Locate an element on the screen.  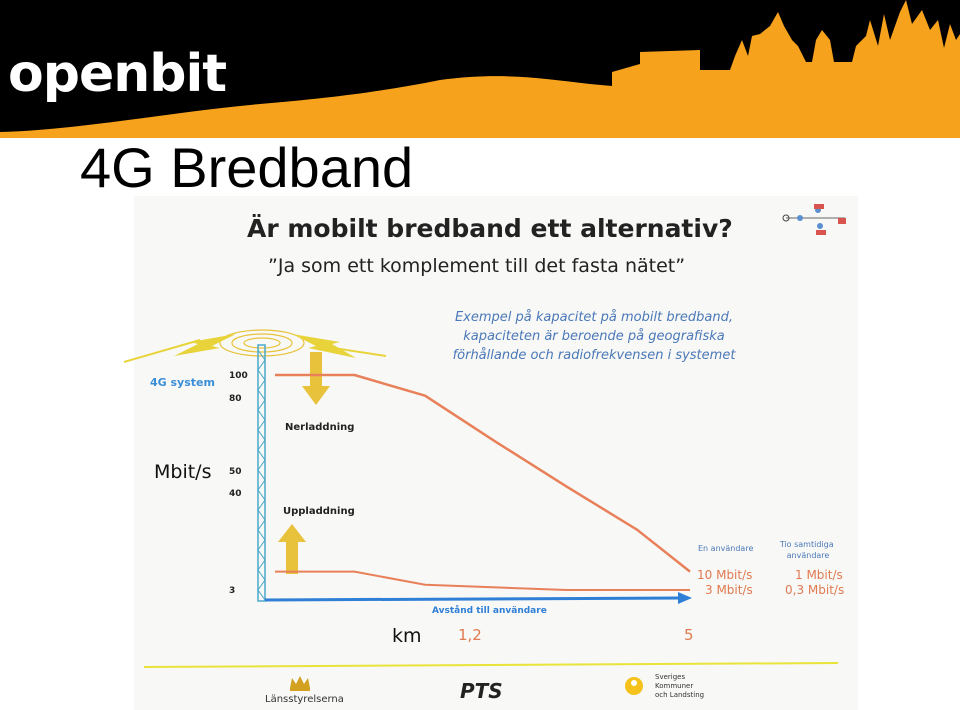
upload-label: Uppladdning is located at coordinates (319, 511).